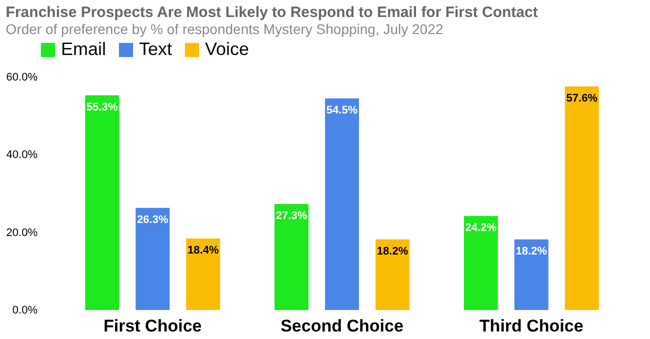 This screenshot has height=339, width=650. What do you see at coordinates (342, 326) in the screenshot?
I see `x-tick-label: Second Choice` at bounding box center [342, 326].